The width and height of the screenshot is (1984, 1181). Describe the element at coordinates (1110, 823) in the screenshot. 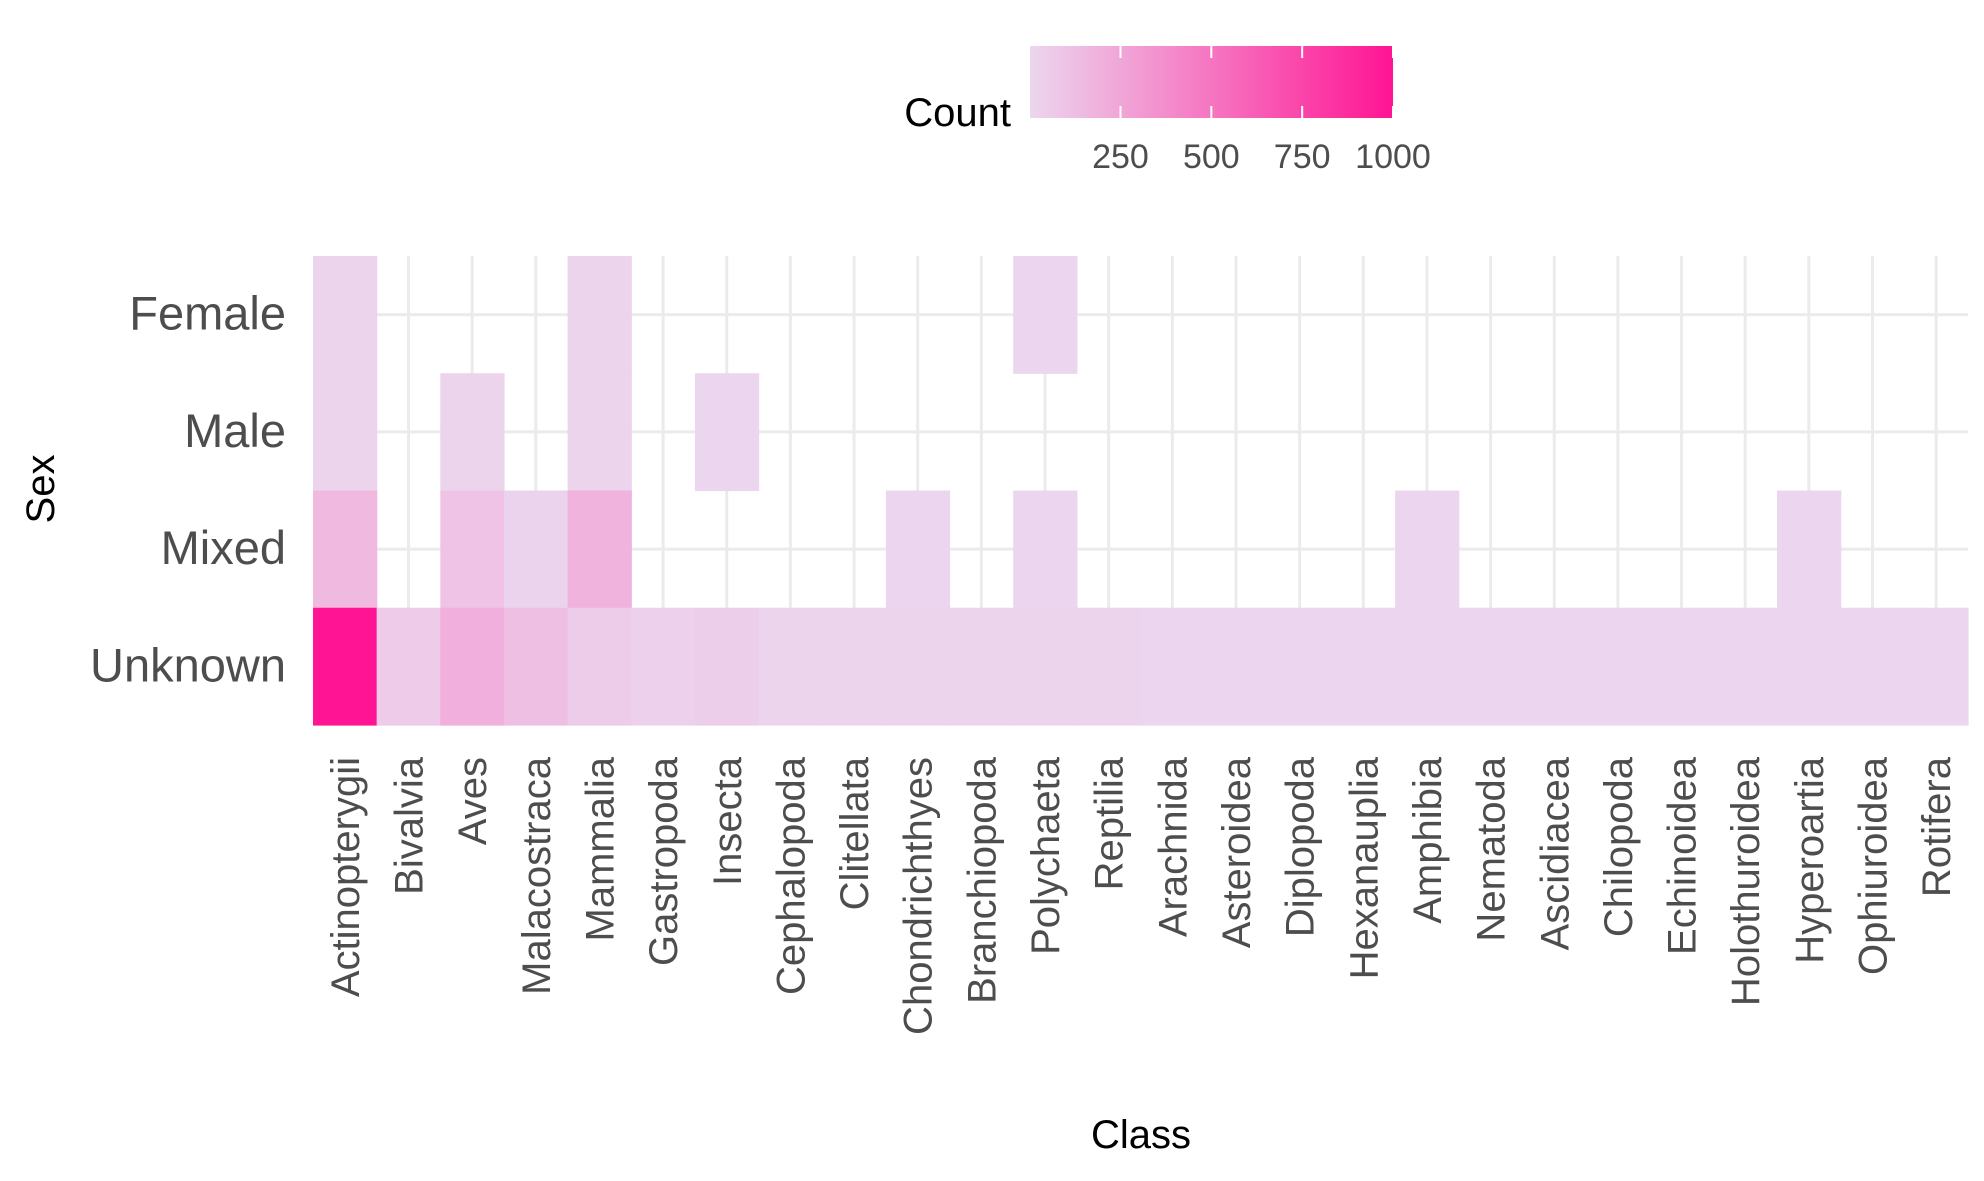

I see `x-tick-label: Reptilia` at that location.